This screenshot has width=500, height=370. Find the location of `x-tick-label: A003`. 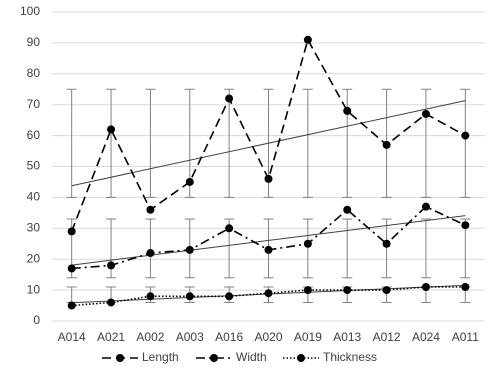

x-tick-label: A003 is located at coordinates (190, 337).